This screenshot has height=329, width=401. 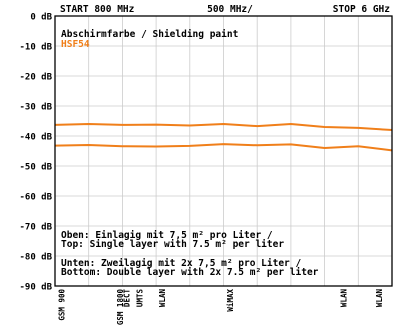 I want to click on annotation-top-line1: Oben: Einlagig mit 7,5 m² pro Liter /, so click(x=167, y=235).